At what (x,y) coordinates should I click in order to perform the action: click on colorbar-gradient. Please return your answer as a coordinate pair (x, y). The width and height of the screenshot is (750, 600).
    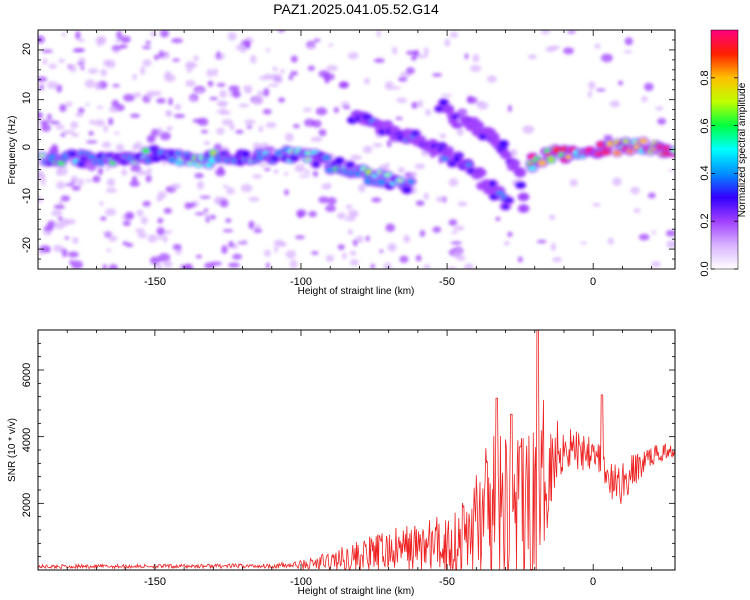
    Looking at the image, I should click on (724, 149).